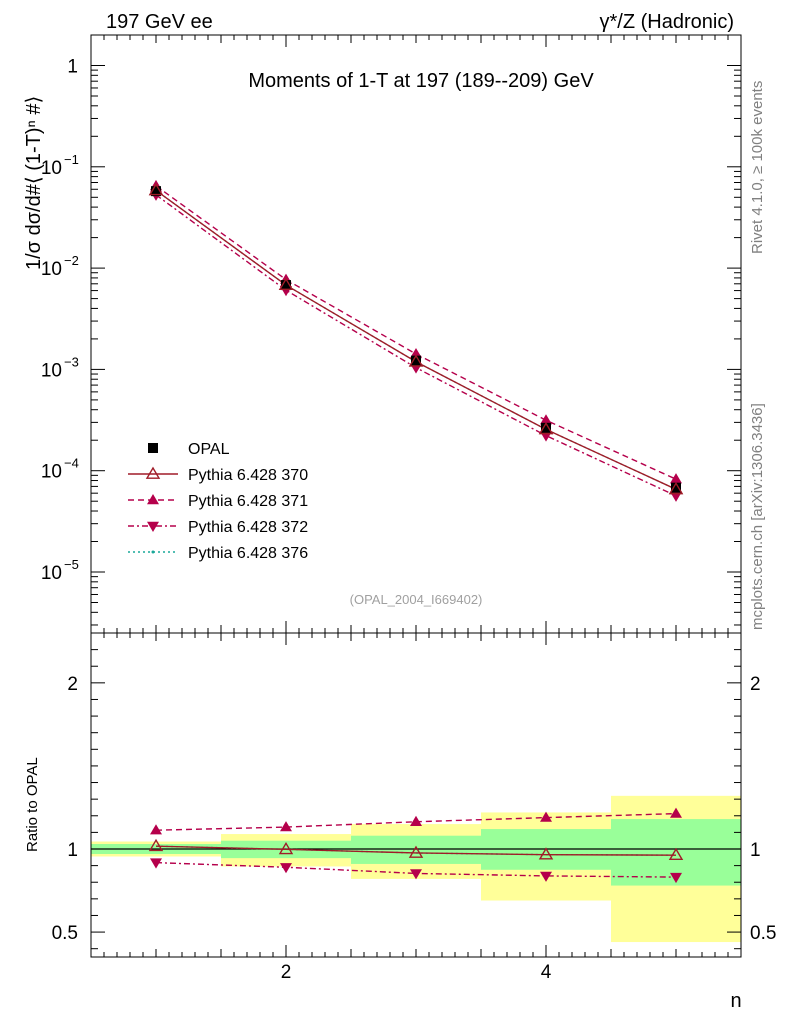  Describe the element at coordinates (546, 972) in the screenshot. I see `x-tick-label: 4` at that location.